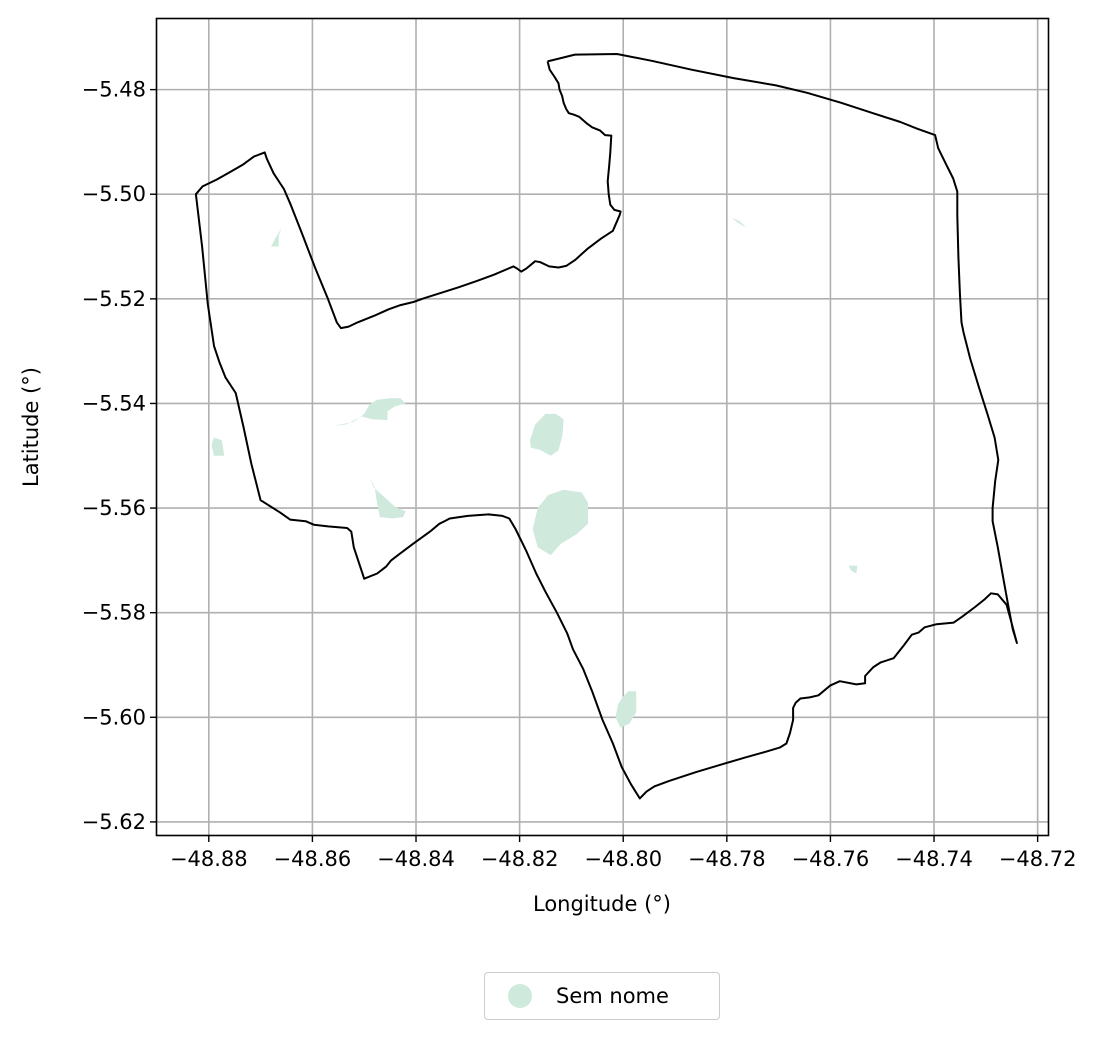 The width and height of the screenshot is (1109, 1039). Describe the element at coordinates (114, 822) in the screenshot. I see `y-tick-label: −5.62` at that location.